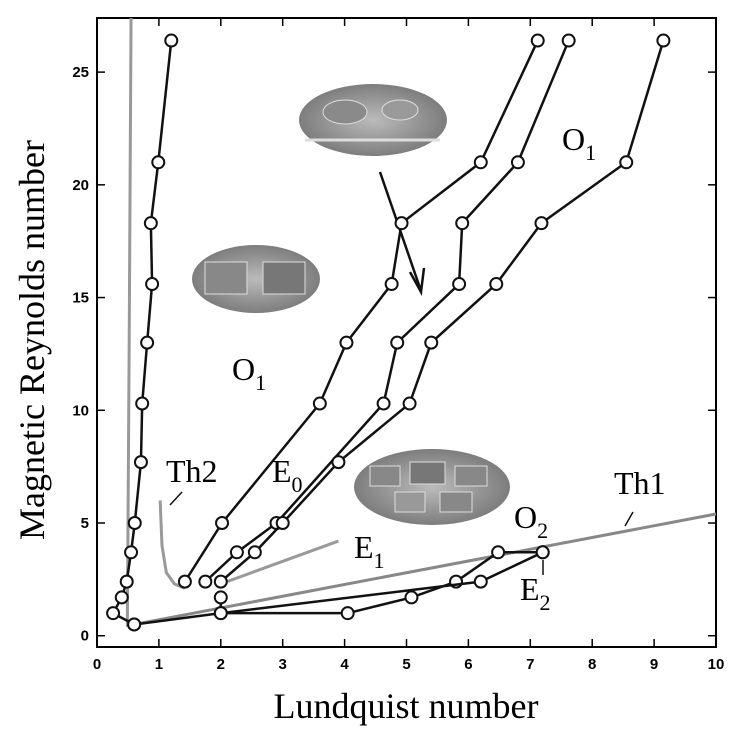 The width and height of the screenshot is (747, 734). I want to click on field-pattern-top, so click(373, 120).